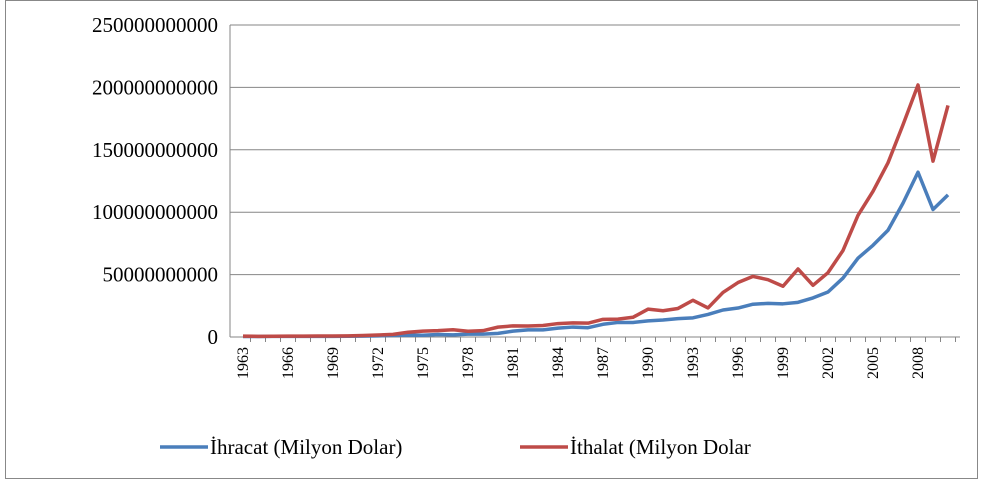 This screenshot has width=984, height=480. Describe the element at coordinates (783, 363) in the screenshot. I see `x-tick-label: 1999` at that location.